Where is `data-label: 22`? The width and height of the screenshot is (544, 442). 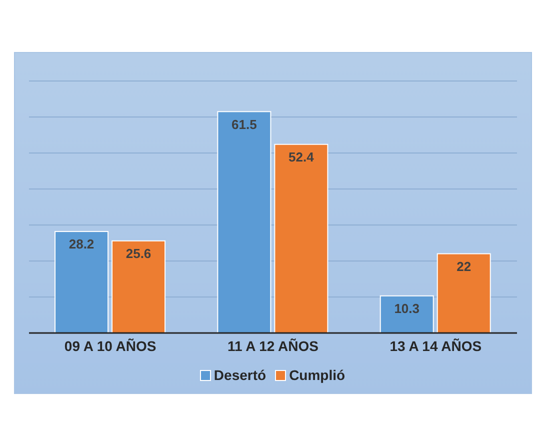 data-label: 22 is located at coordinates (464, 266).